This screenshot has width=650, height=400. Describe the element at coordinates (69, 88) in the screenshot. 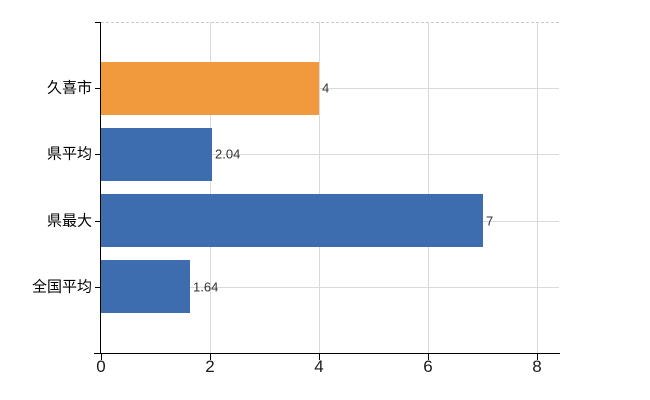

I see `category-label: 久喜市` at that location.